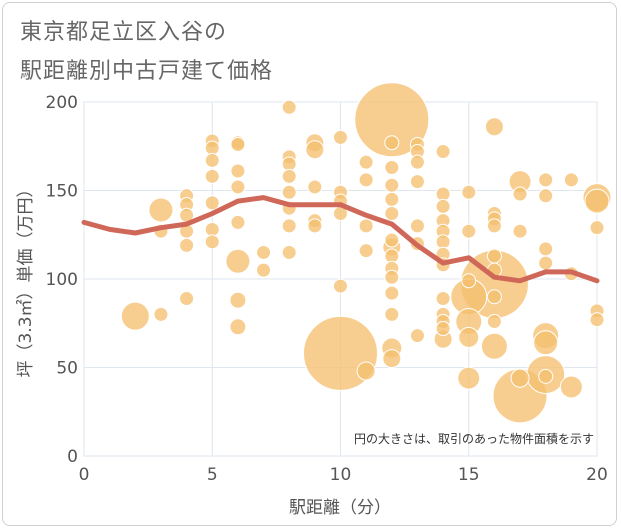  Describe the element at coordinates (212, 475) in the screenshot. I see `x-tick-label: 5` at that location.